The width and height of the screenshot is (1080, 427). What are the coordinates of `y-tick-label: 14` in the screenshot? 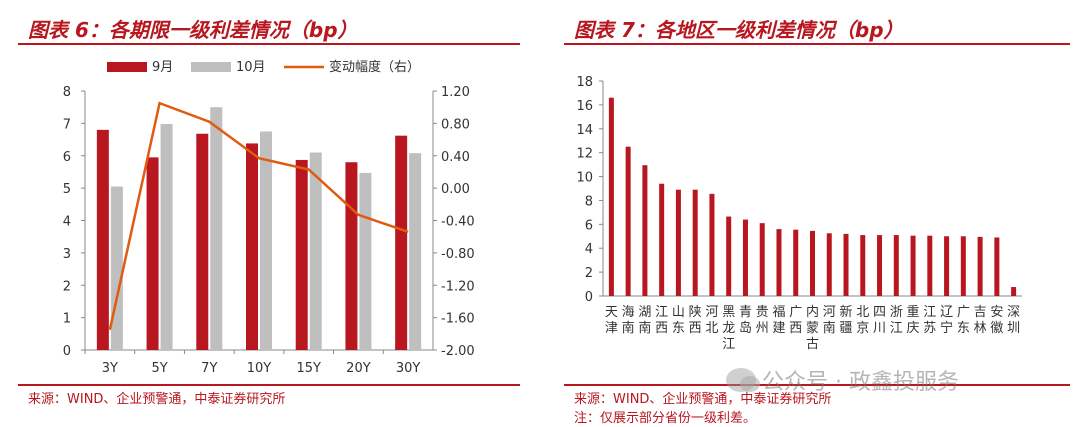 It's located at (584, 130).